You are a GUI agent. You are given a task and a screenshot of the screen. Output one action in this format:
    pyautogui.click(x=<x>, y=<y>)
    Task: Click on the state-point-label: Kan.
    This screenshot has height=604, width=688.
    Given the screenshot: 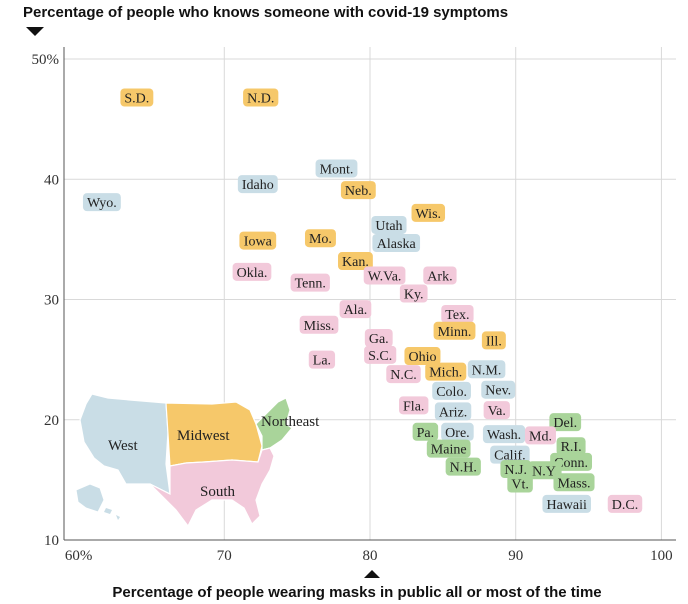 What is the action you would take?
    pyautogui.click(x=355, y=262)
    